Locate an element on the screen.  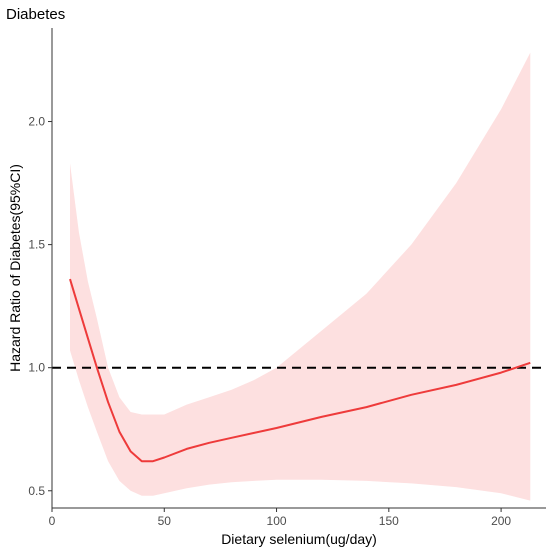
x-tick-label: 50 is located at coordinates (165, 521).